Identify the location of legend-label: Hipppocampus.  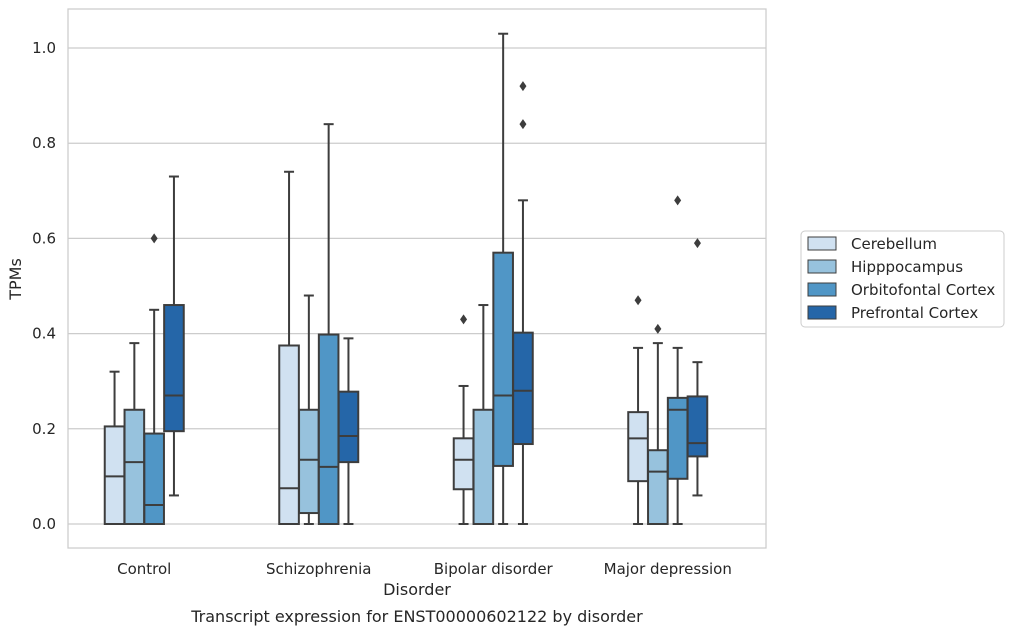
(907, 267).